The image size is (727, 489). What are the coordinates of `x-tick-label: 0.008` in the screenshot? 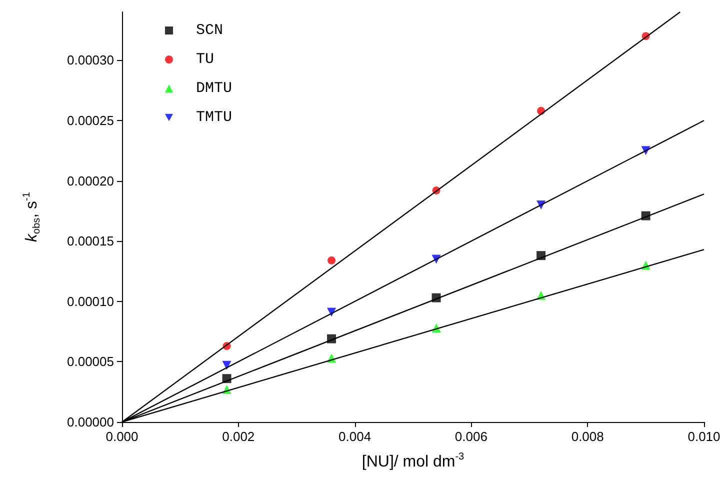 It's located at (587, 436).